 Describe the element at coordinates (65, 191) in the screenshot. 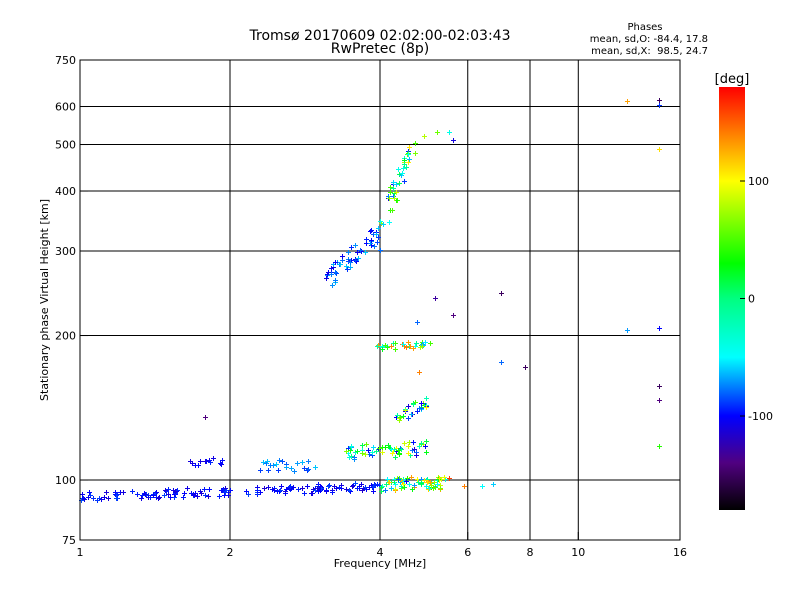

I see `y-tick-label: 400` at that location.